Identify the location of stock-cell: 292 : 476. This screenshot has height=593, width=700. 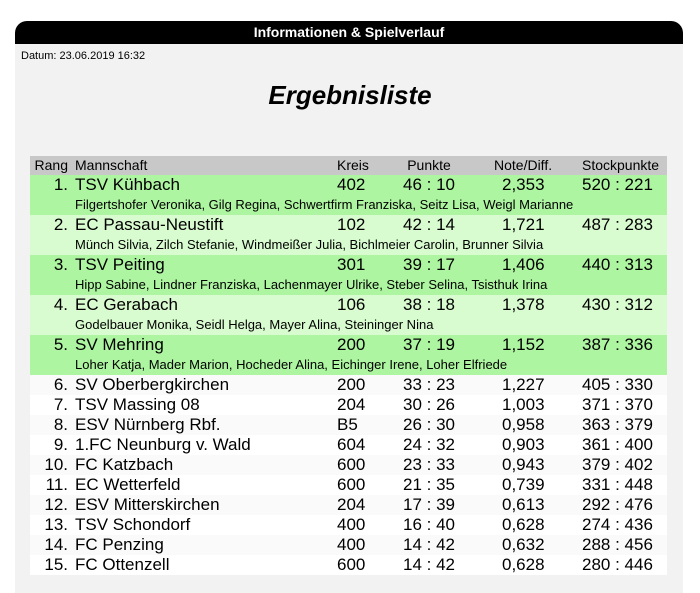
(617, 504).